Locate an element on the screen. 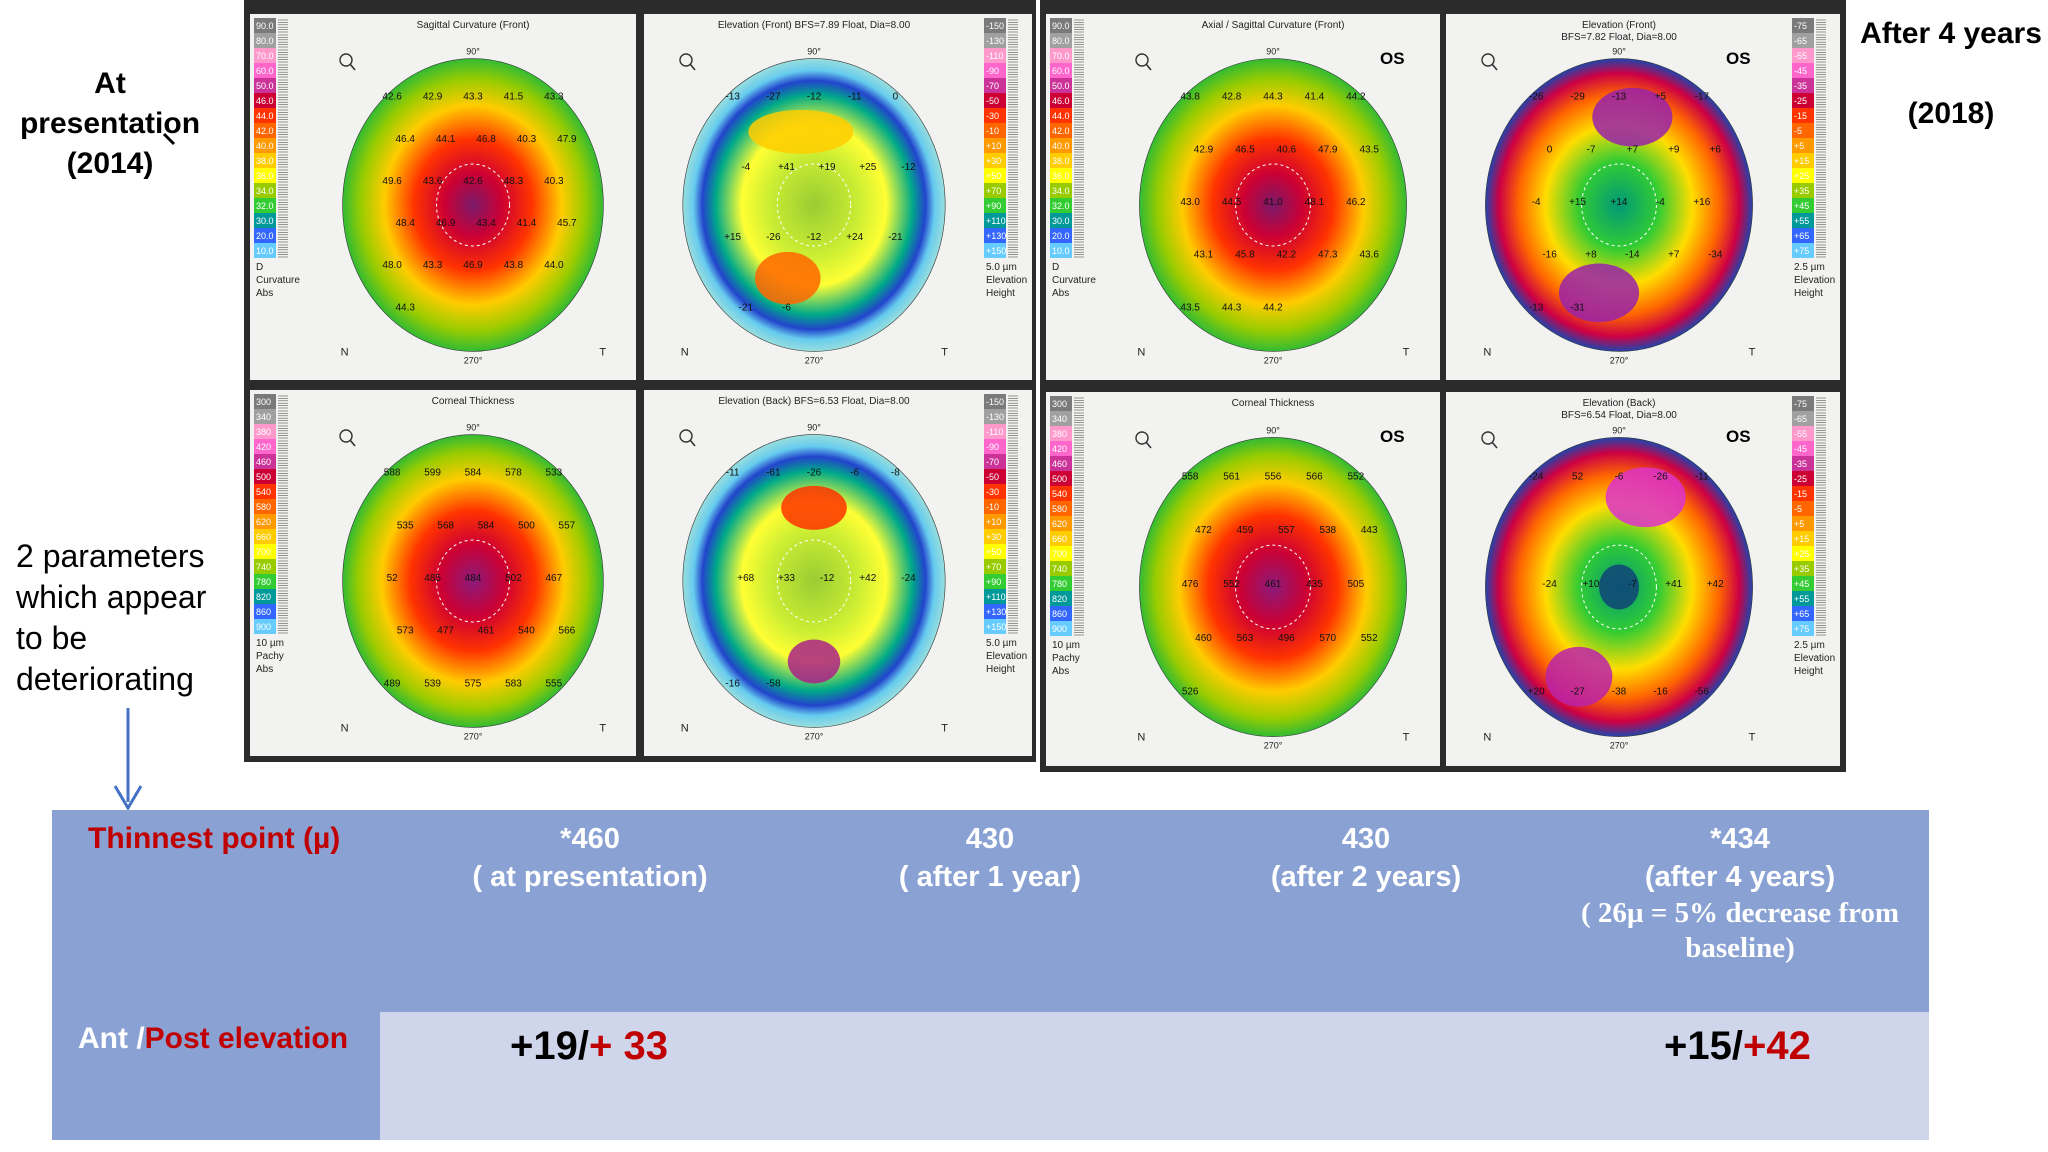 The image size is (2048, 1152). map-reading: 47.3 is located at coordinates (1328, 255).